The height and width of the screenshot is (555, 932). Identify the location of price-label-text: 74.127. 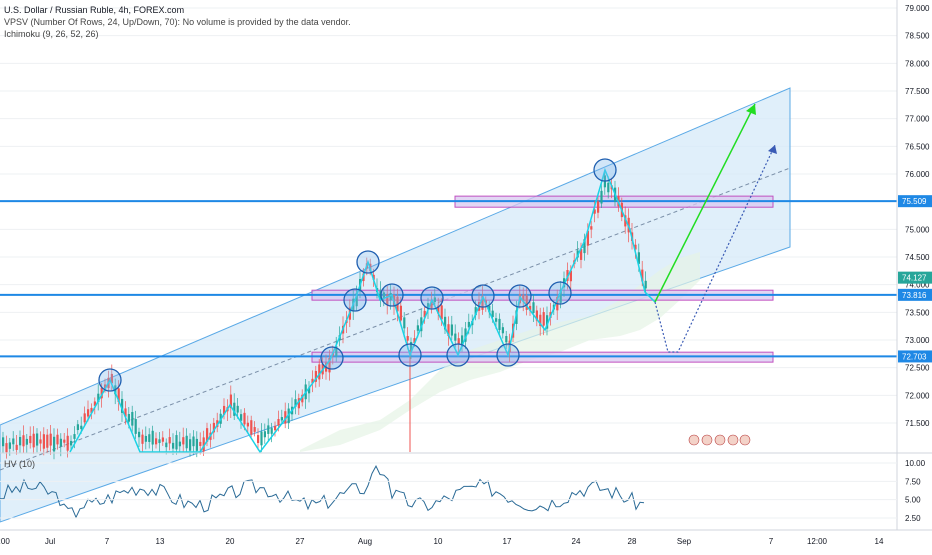
(914, 278).